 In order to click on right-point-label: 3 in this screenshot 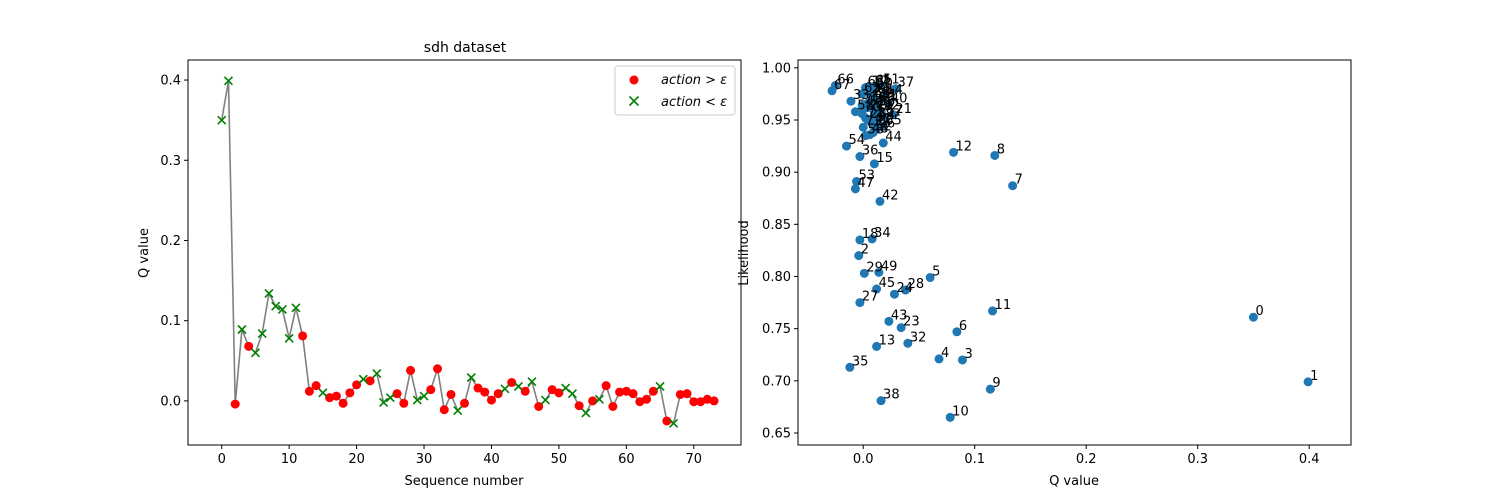, I will do `click(968, 354)`.